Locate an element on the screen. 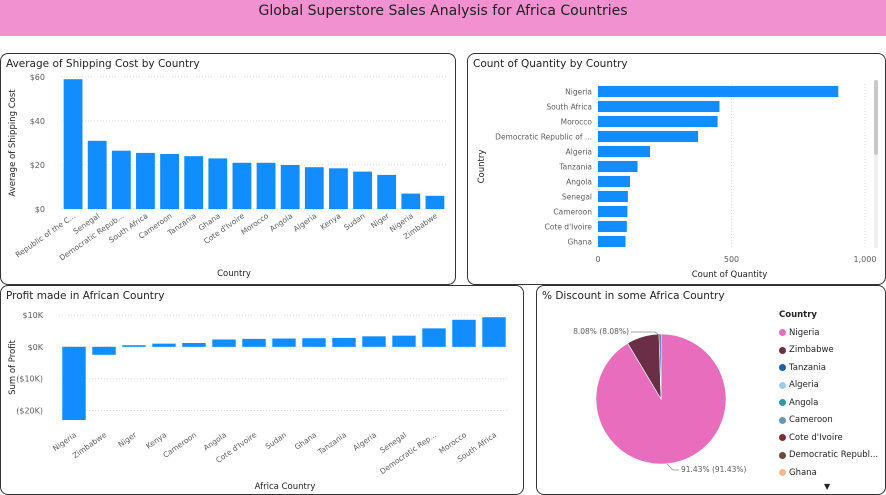 The image size is (886, 495). x-tick-label: Angola is located at coordinates (215, 441).